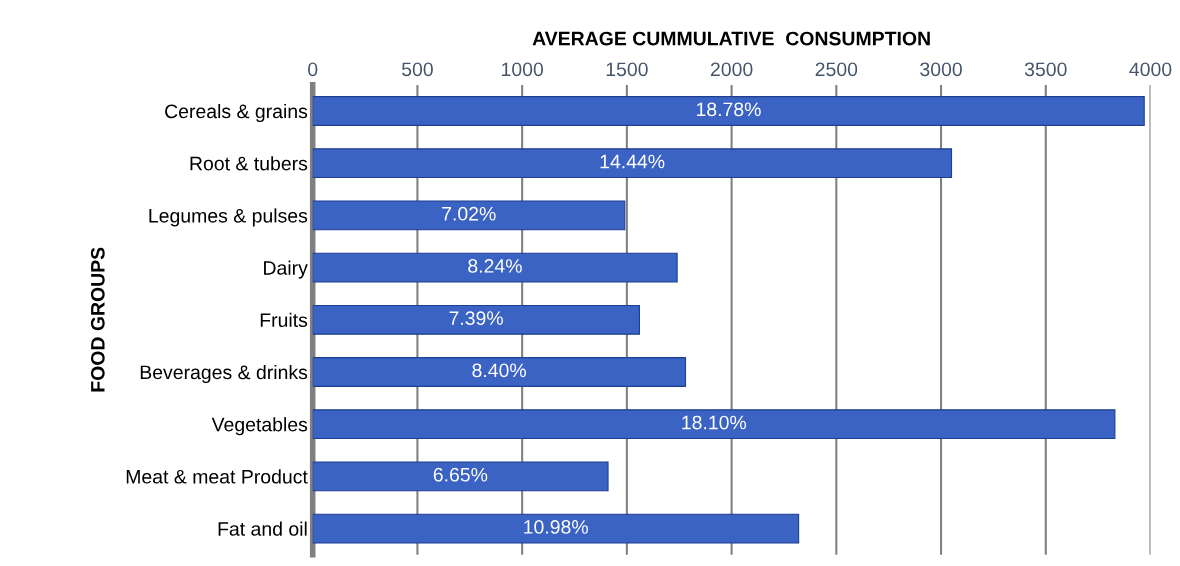  What do you see at coordinates (313, 69) in the screenshot?
I see `x-tick-label: 0` at bounding box center [313, 69].